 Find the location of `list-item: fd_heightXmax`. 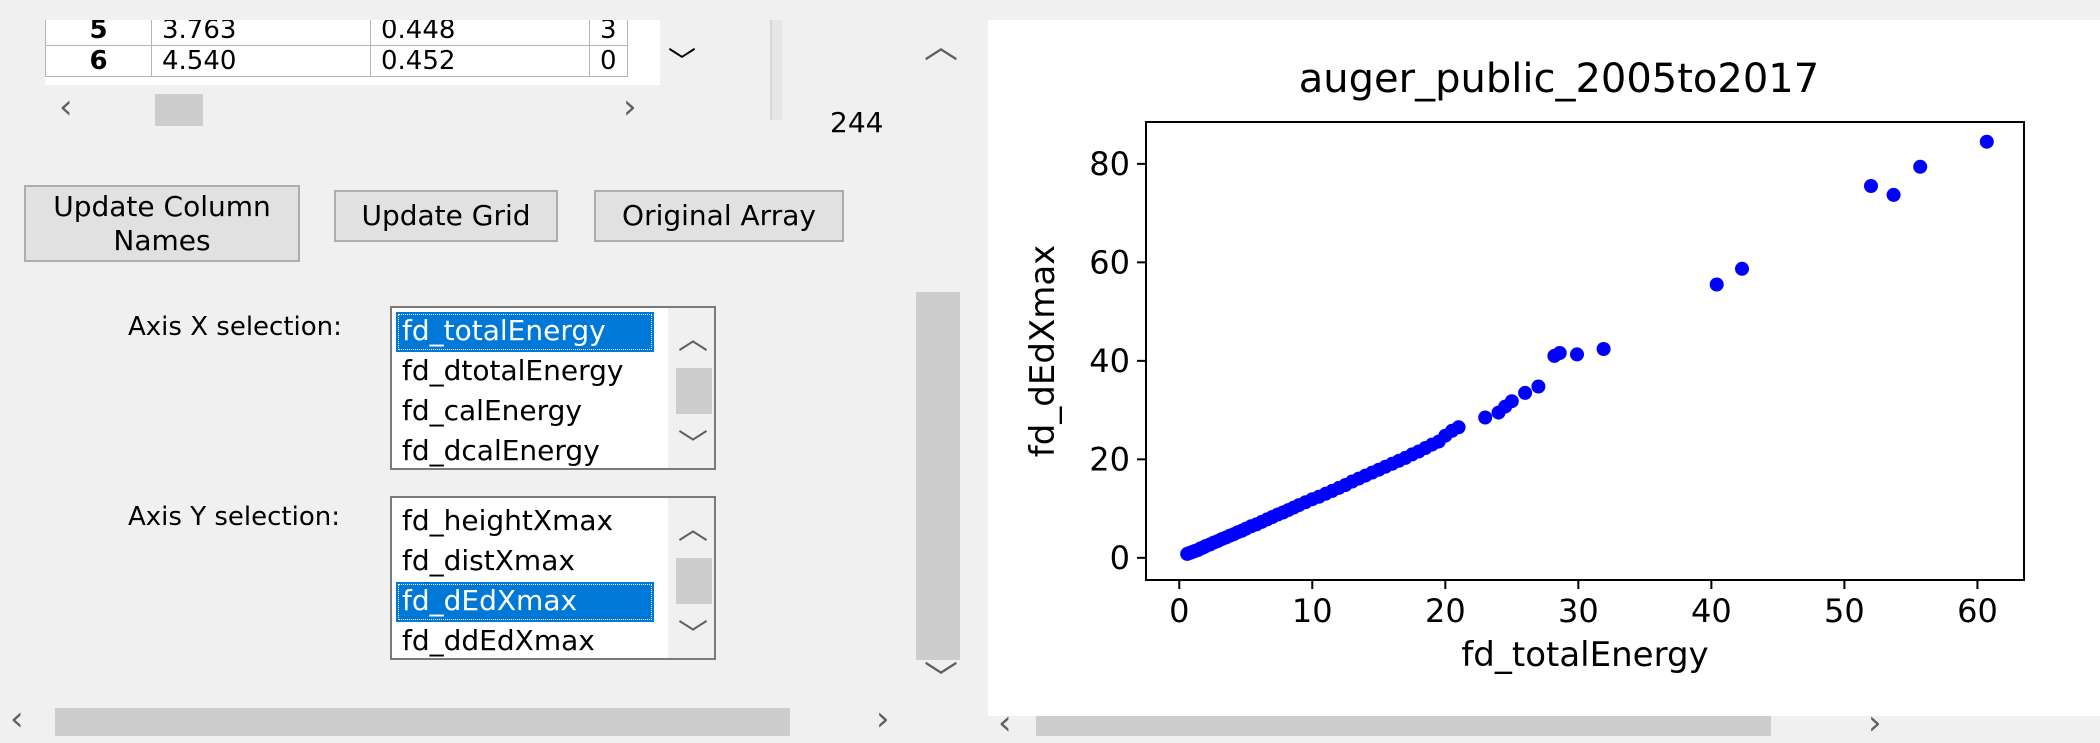

list-item: fd_heightXmax is located at coordinates (508, 520).